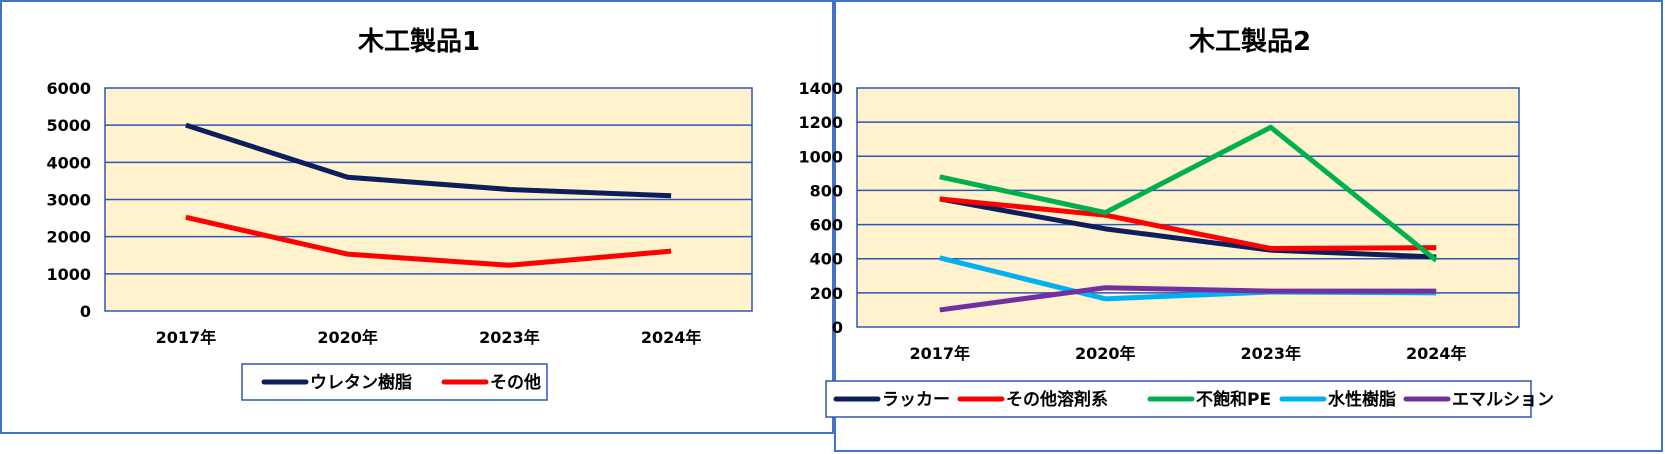  I want to click on legend-label-4: エマルション, so click(1503, 400).